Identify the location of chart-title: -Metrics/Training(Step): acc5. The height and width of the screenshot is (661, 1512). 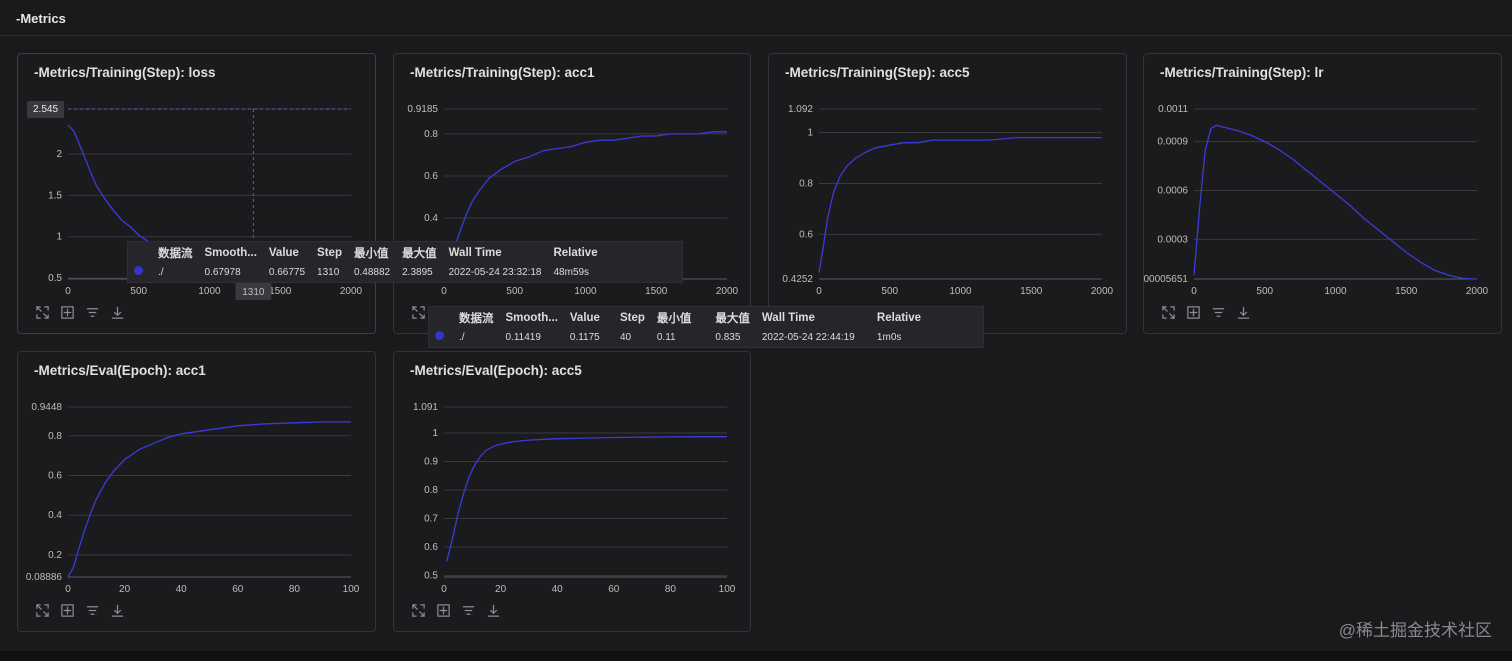
(877, 72).